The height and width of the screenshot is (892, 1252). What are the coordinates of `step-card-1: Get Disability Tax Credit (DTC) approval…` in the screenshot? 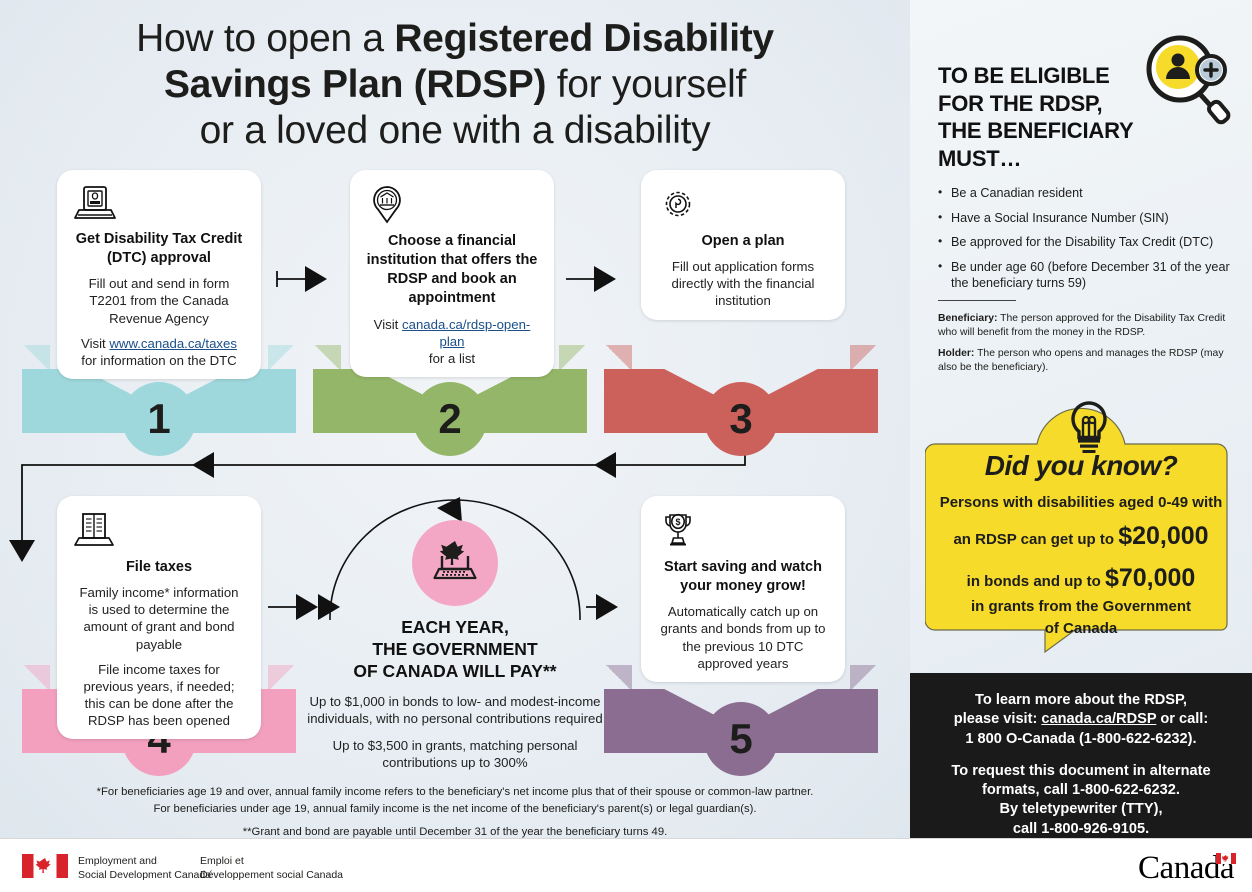 It's located at (159, 275).